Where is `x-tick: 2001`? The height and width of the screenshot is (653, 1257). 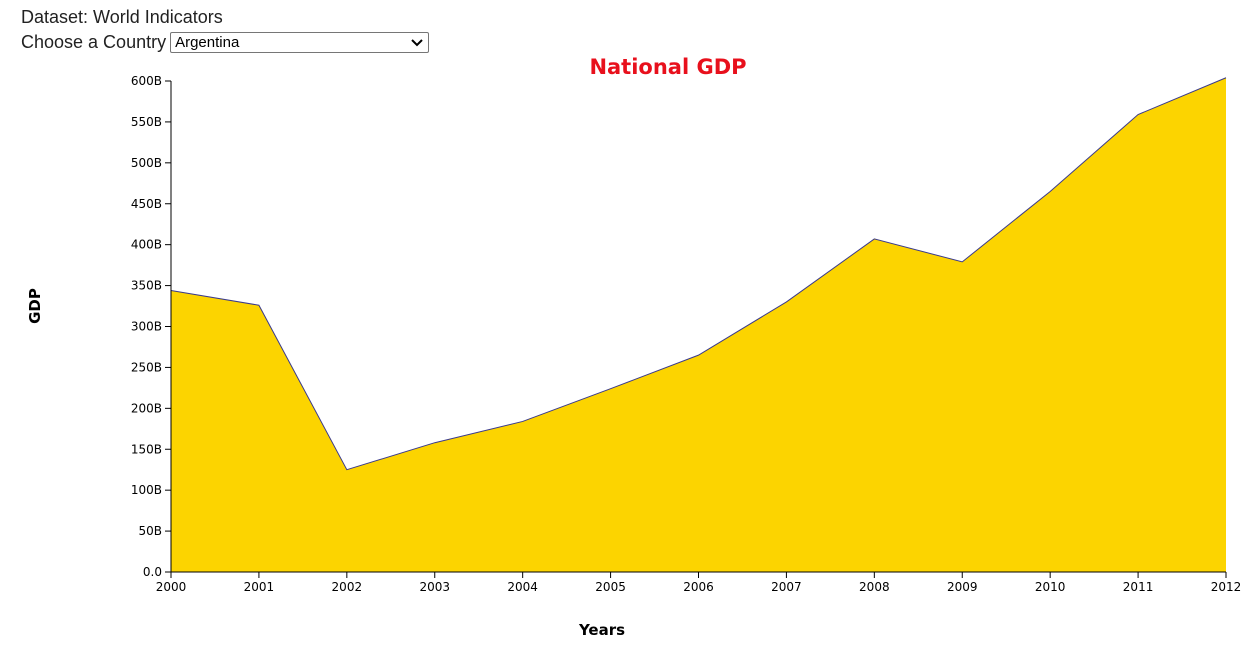 x-tick: 2001 is located at coordinates (259, 583).